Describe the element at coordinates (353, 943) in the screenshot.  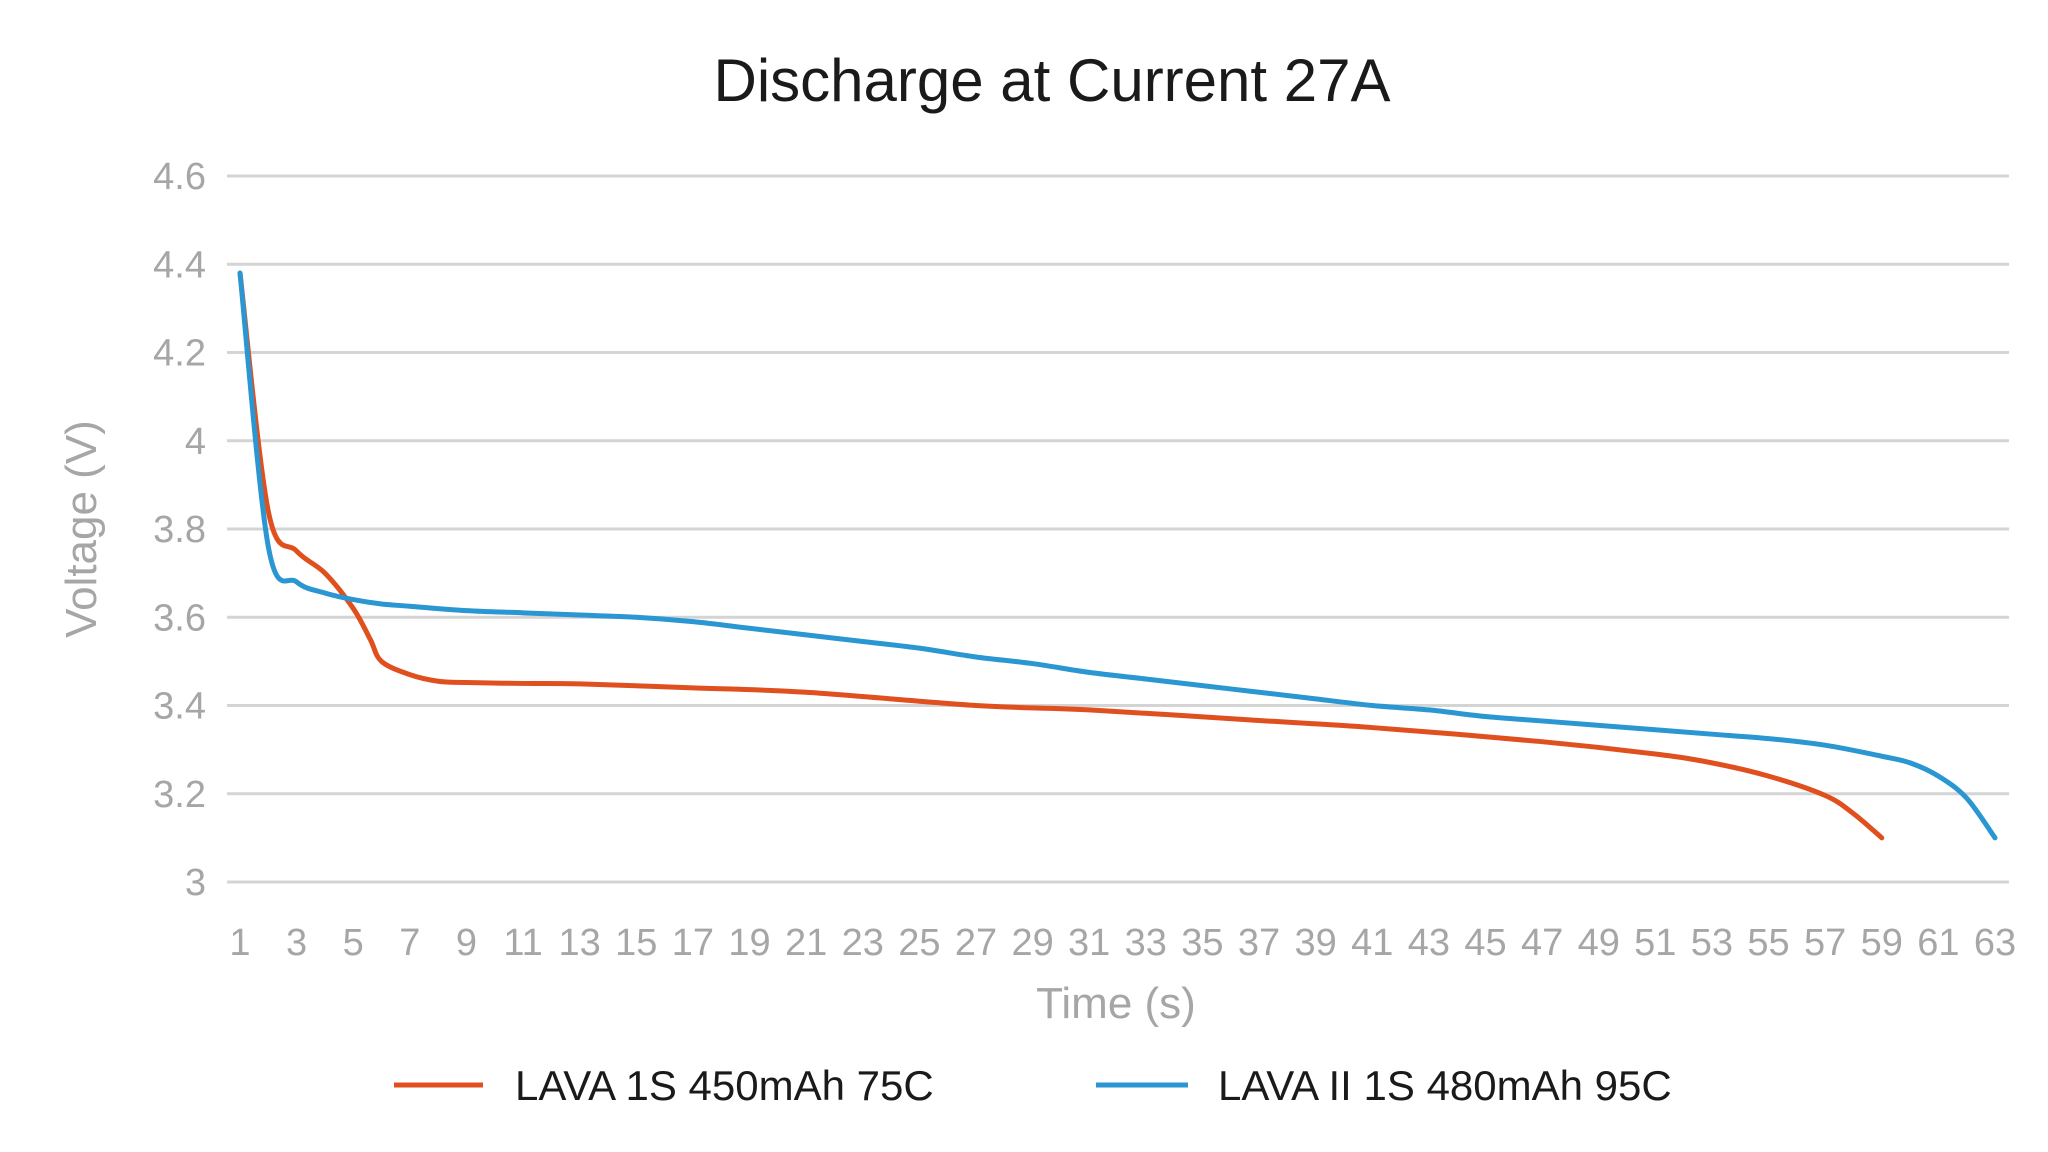
I see `x-tick-label: 5` at that location.